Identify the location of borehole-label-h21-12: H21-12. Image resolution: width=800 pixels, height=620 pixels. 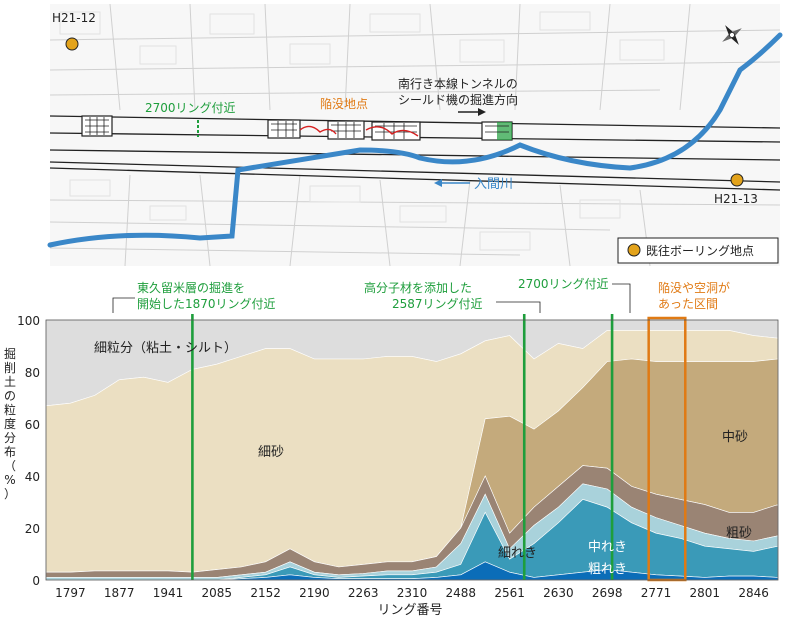
(74, 18).